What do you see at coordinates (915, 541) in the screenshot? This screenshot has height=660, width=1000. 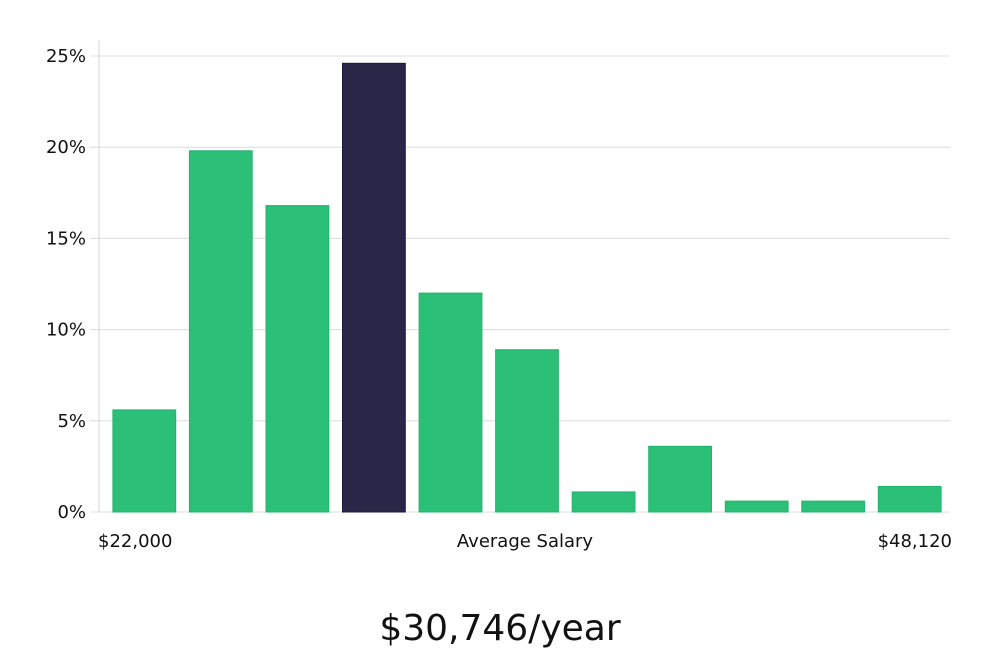 I see `x-axis-max-label: $48,120` at bounding box center [915, 541].